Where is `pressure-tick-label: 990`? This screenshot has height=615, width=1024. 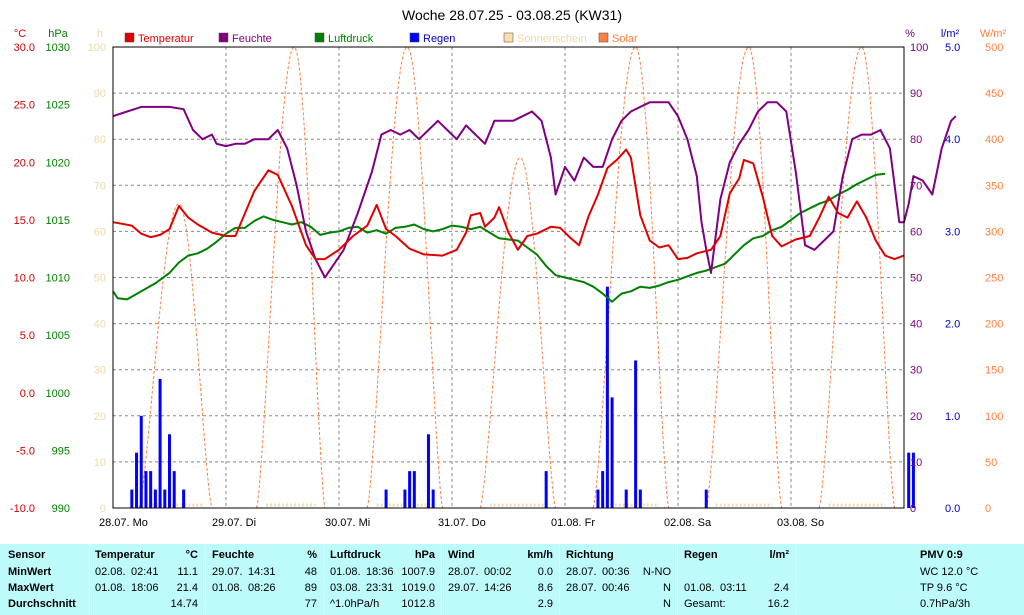 pressure-tick-label: 990 is located at coordinates (61, 509).